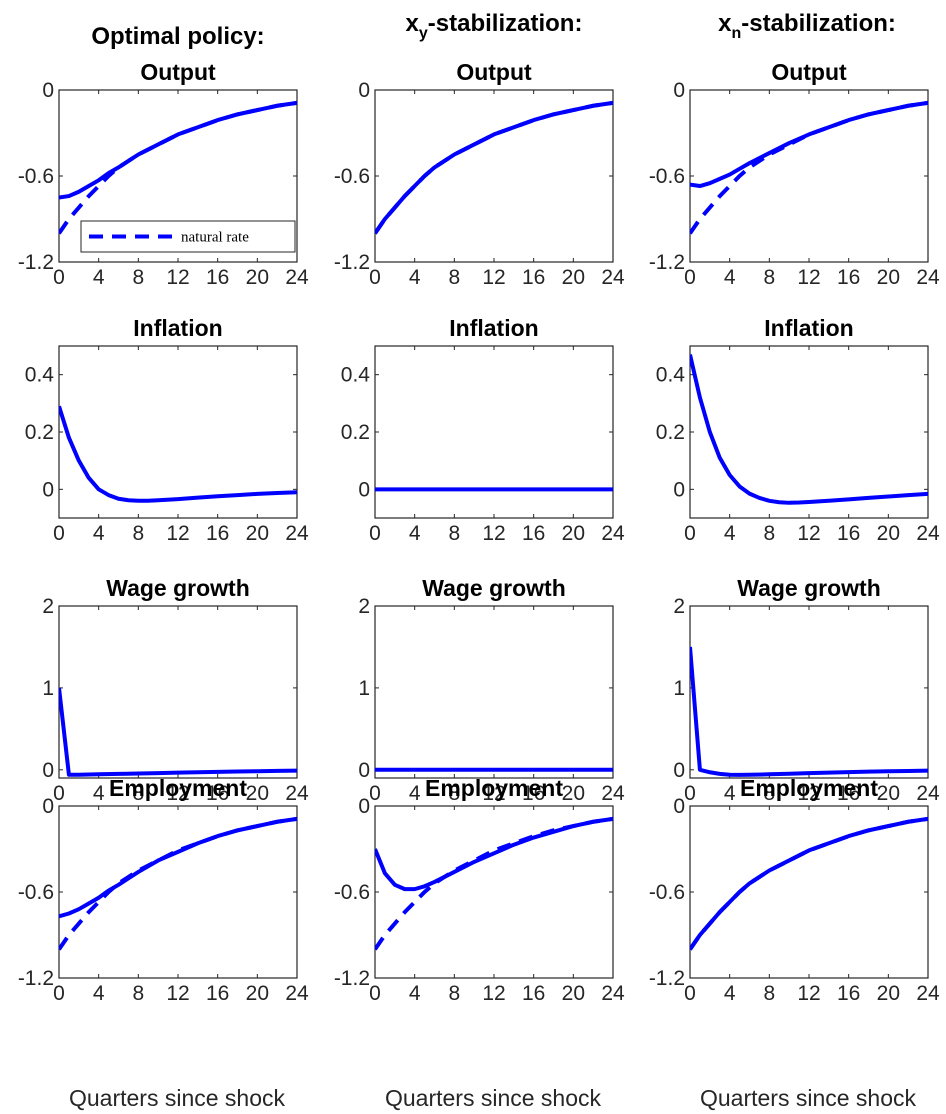 The image size is (946, 1114). Describe the element at coordinates (807, 26) in the screenshot. I see `column-header-xn-stabilization: xn-stabilization:` at that location.